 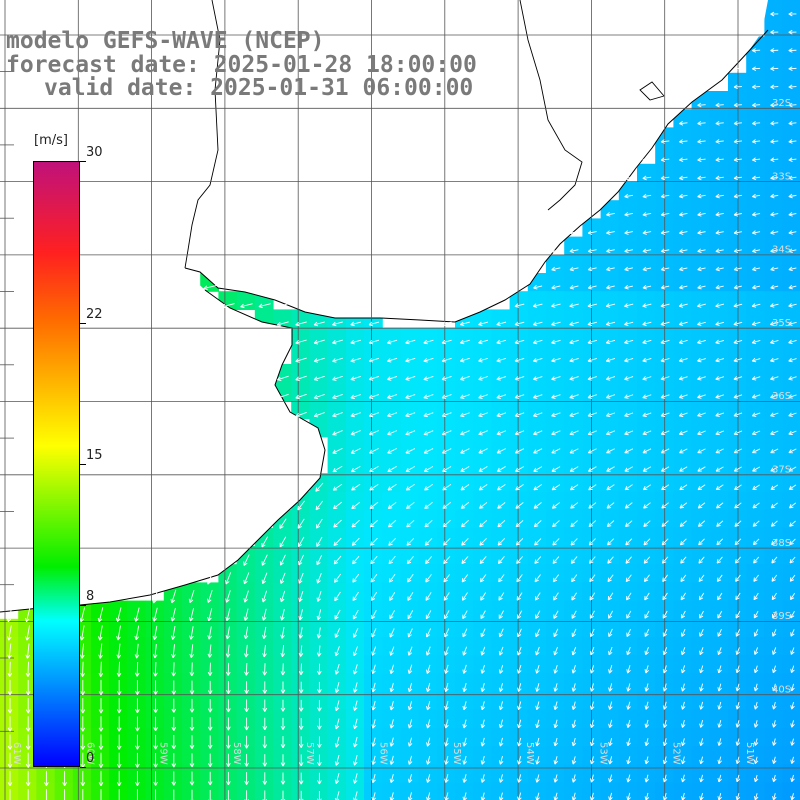 What do you see at coordinates (259, 88) in the screenshot?
I see `valid-date: valid date: 2025-01-31 06:00:00` at bounding box center [259, 88].